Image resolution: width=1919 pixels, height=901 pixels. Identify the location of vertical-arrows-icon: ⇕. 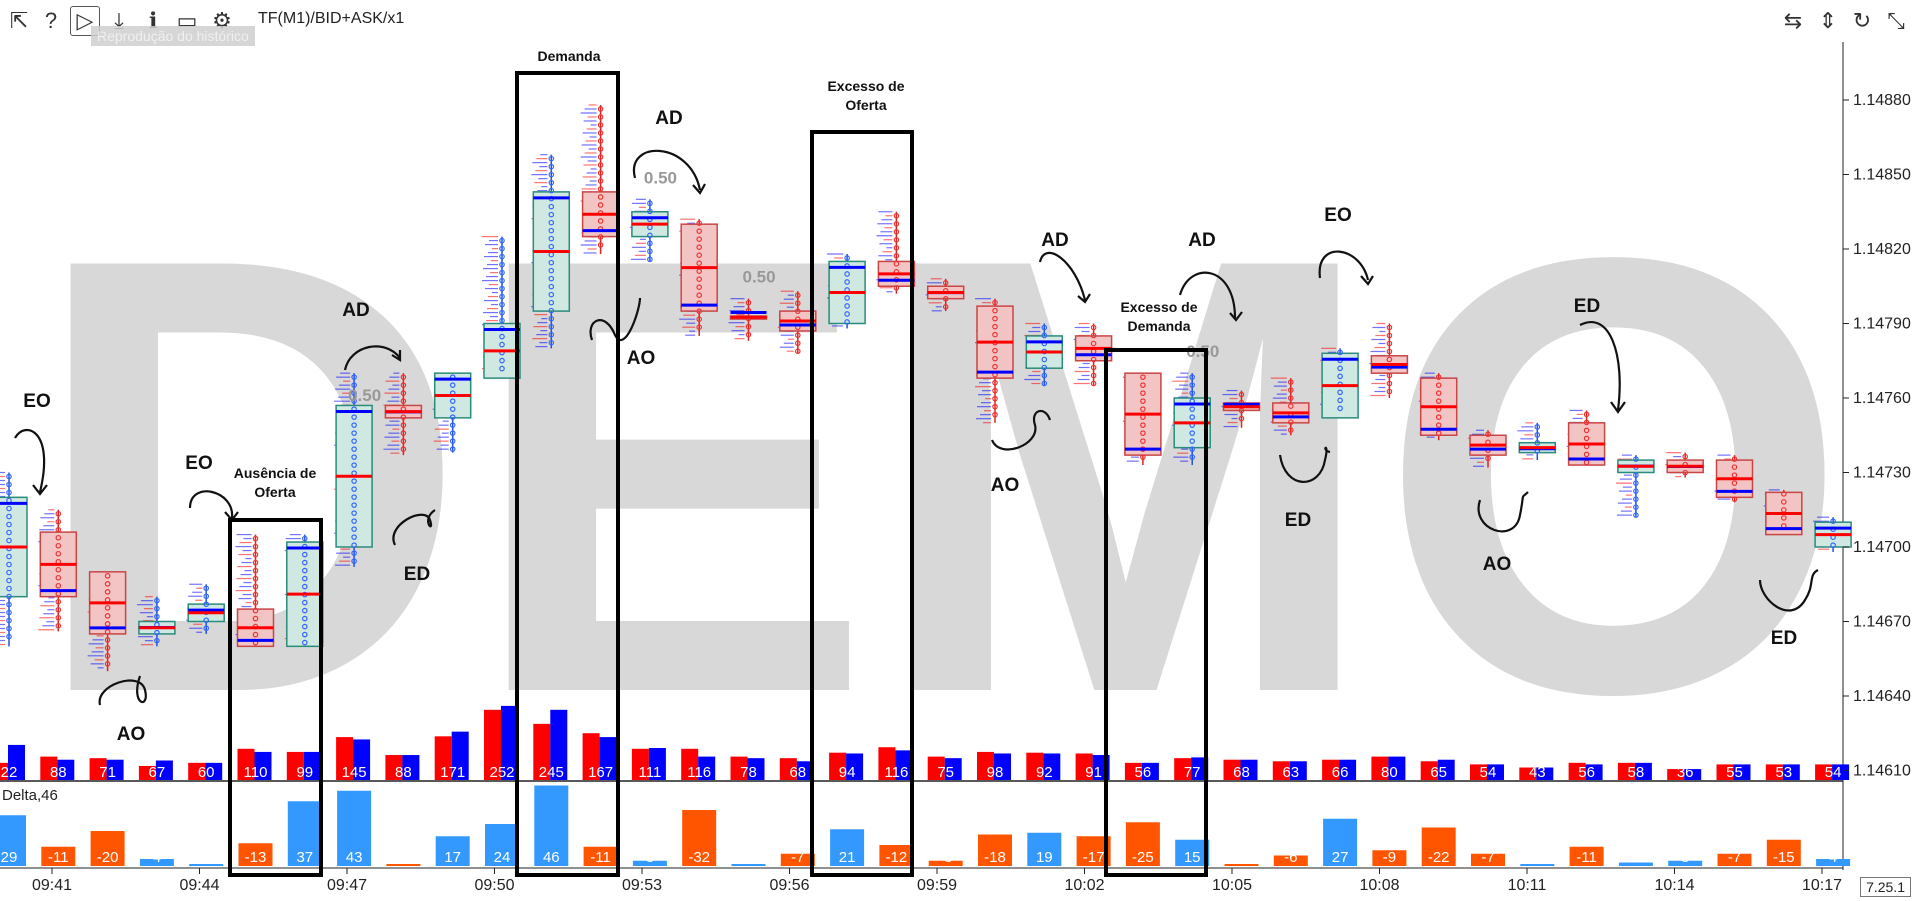
(1828, 20).